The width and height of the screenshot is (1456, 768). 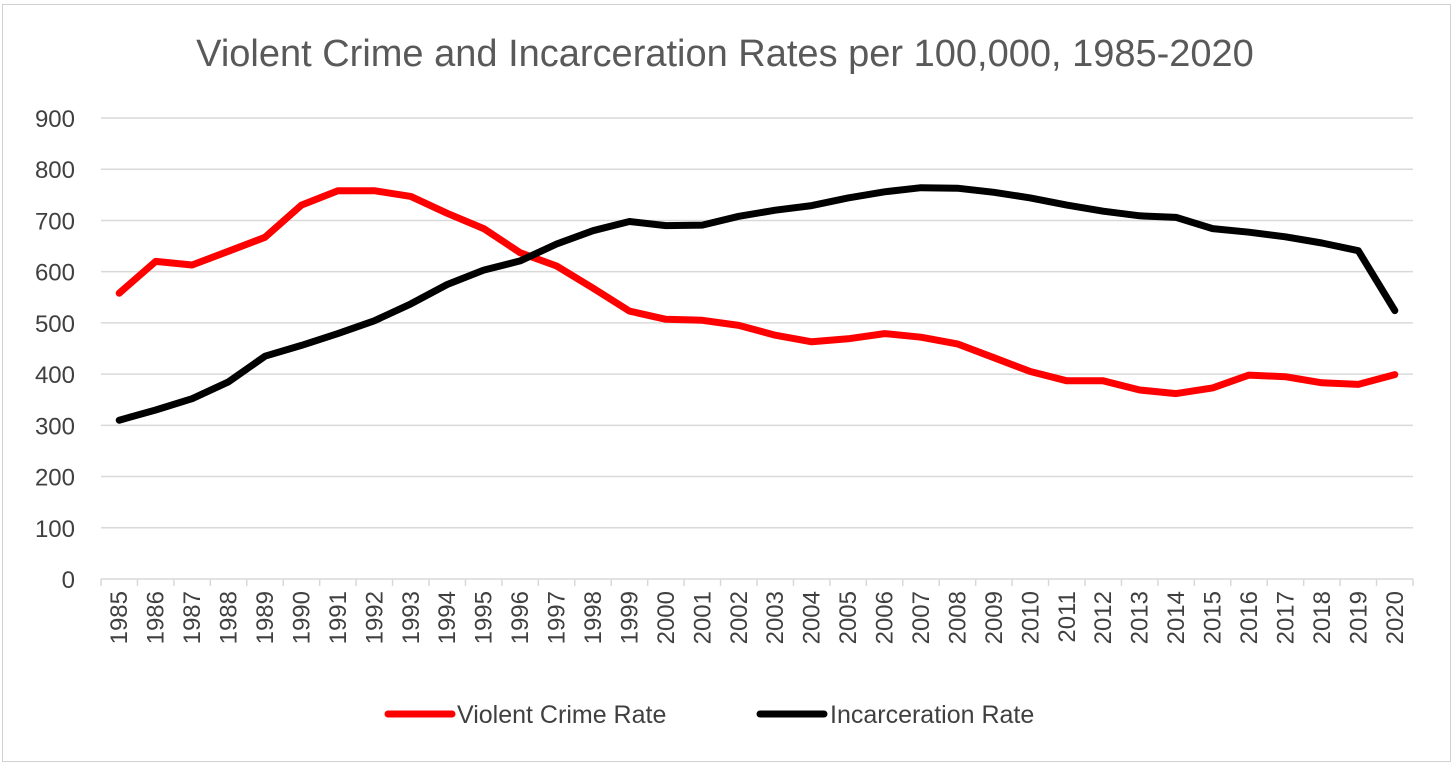 I want to click on x-tick-label-1996: 1996, so click(x=520, y=617).